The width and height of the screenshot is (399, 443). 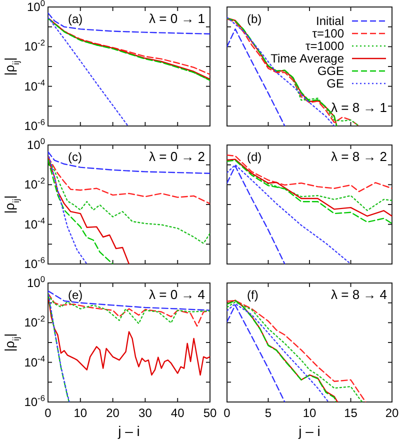 I want to click on annotation: λ = 8 → 4, so click(x=359, y=294).